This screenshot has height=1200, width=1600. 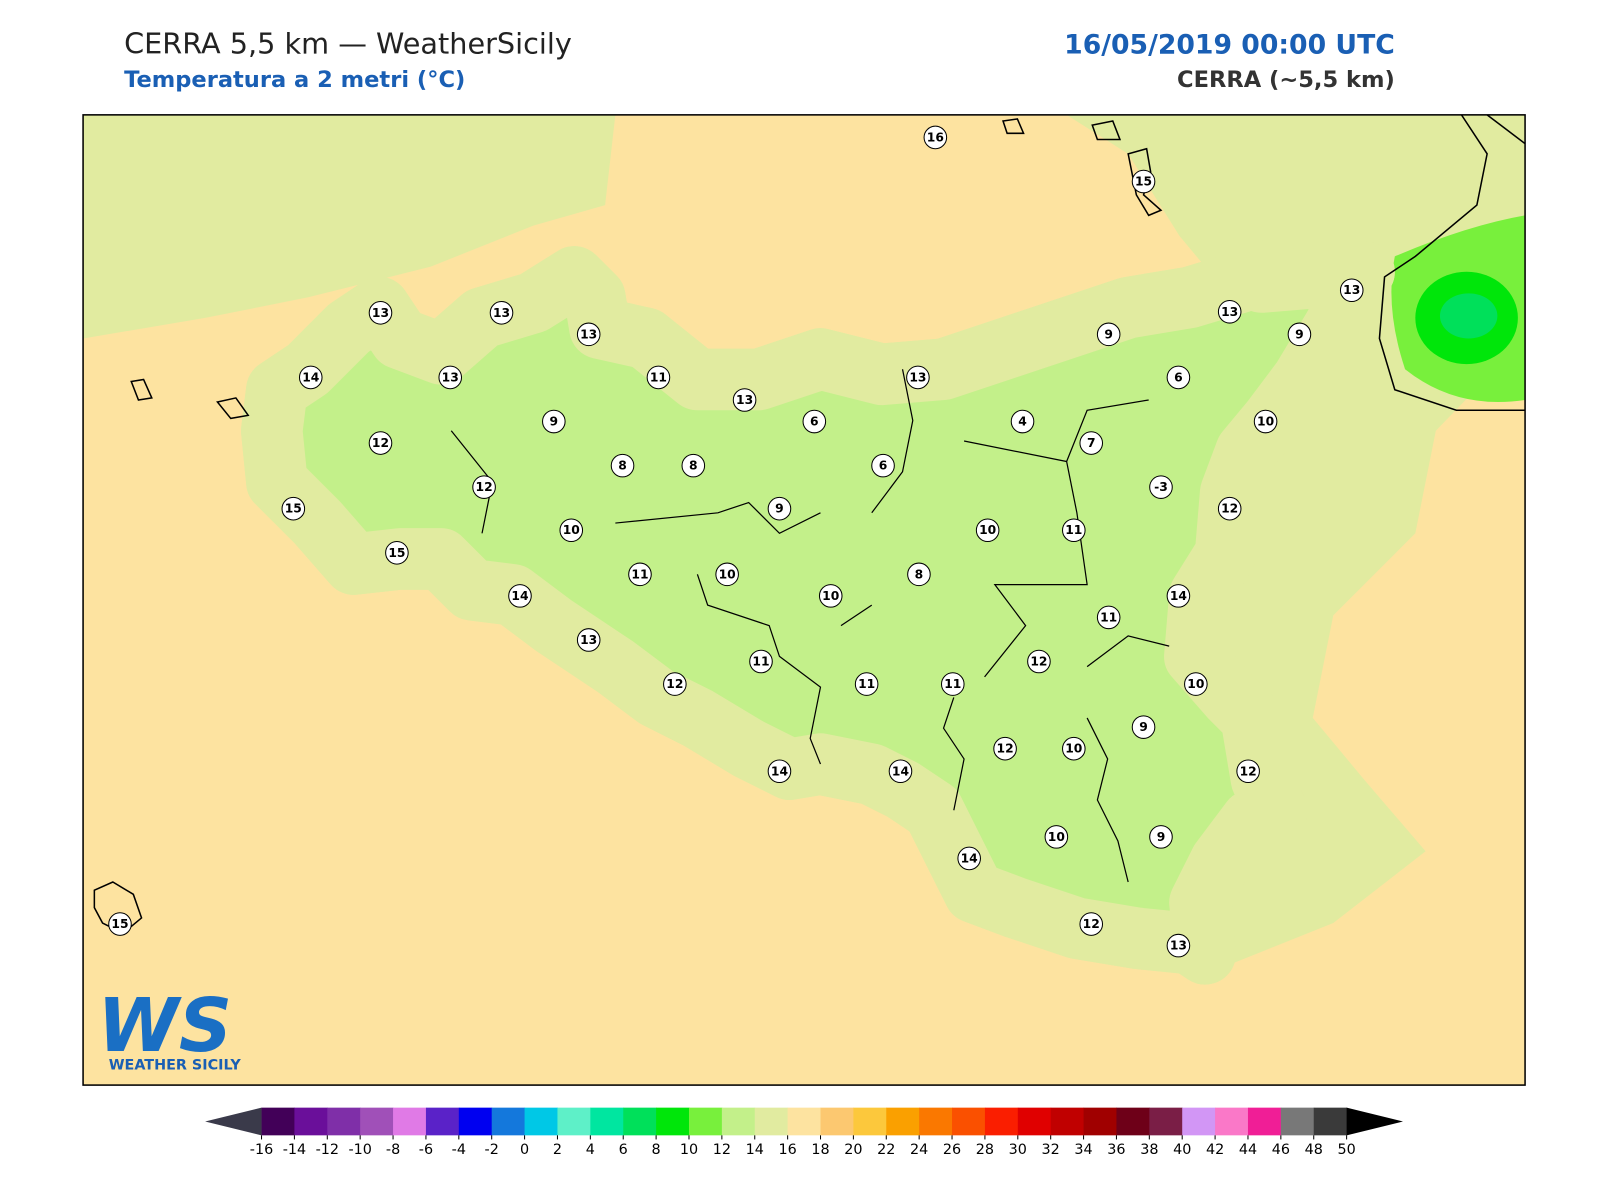 I want to click on colorbar-tick-label: 30, so click(x=1018, y=1150).